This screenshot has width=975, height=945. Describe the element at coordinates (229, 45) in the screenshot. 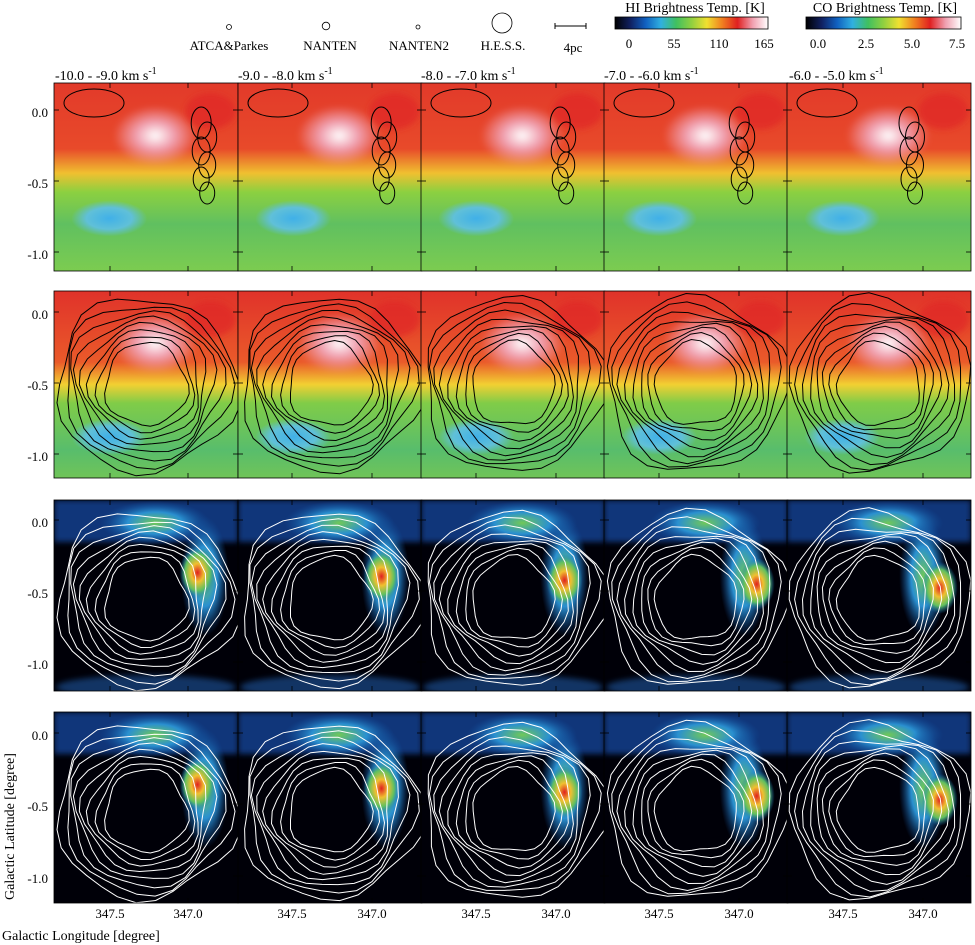

I see `beam-atca-label: ATCA&Parkes` at that location.